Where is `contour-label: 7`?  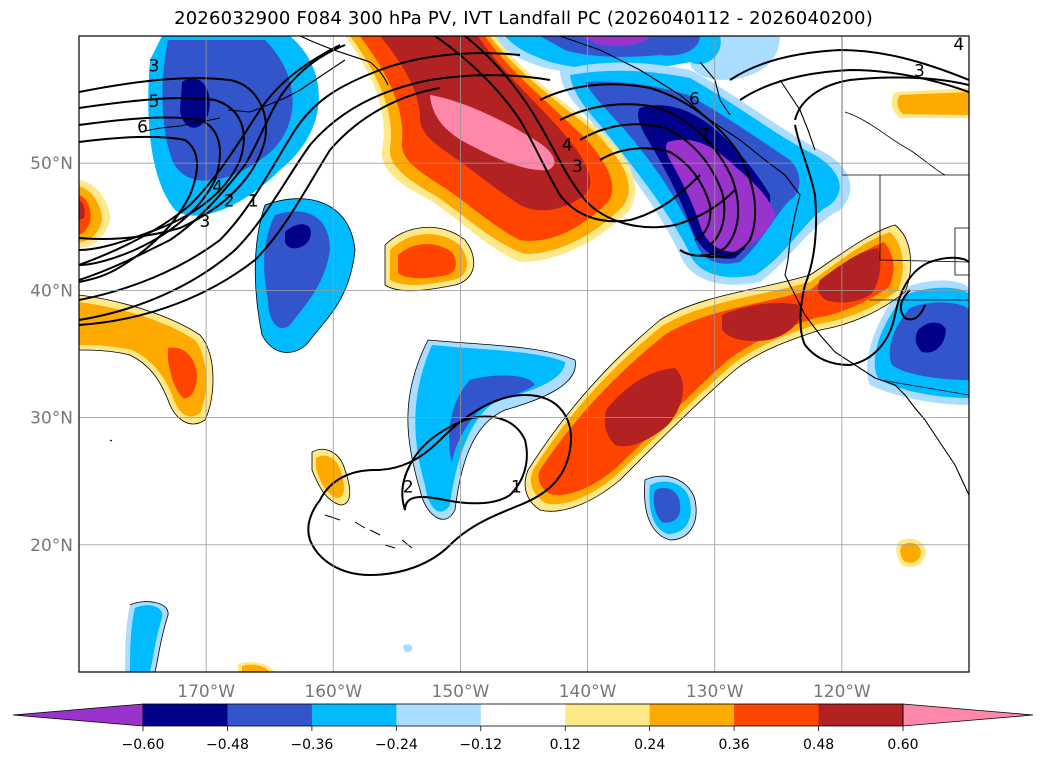
contour-label: 7 is located at coordinates (704, 135).